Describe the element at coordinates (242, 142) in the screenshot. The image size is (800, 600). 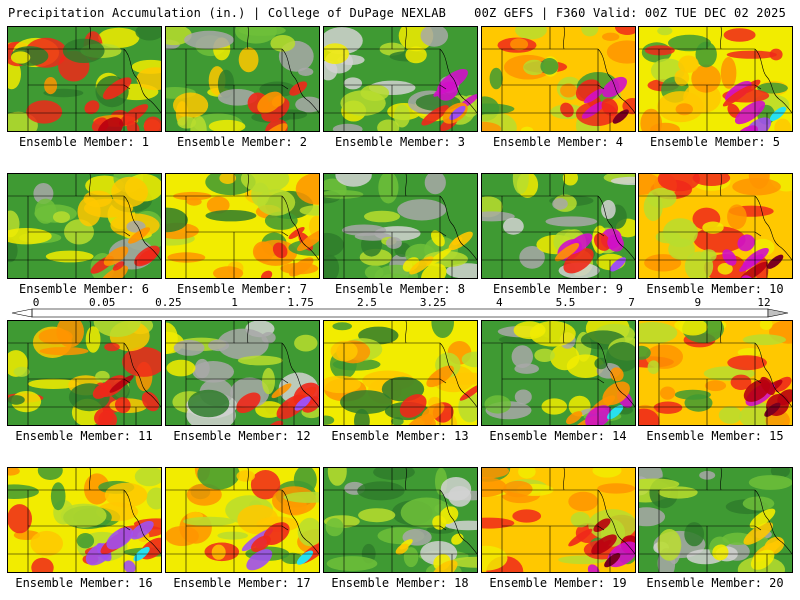
I see `ensemble-member-label: Ensemble Member: 2` at that location.